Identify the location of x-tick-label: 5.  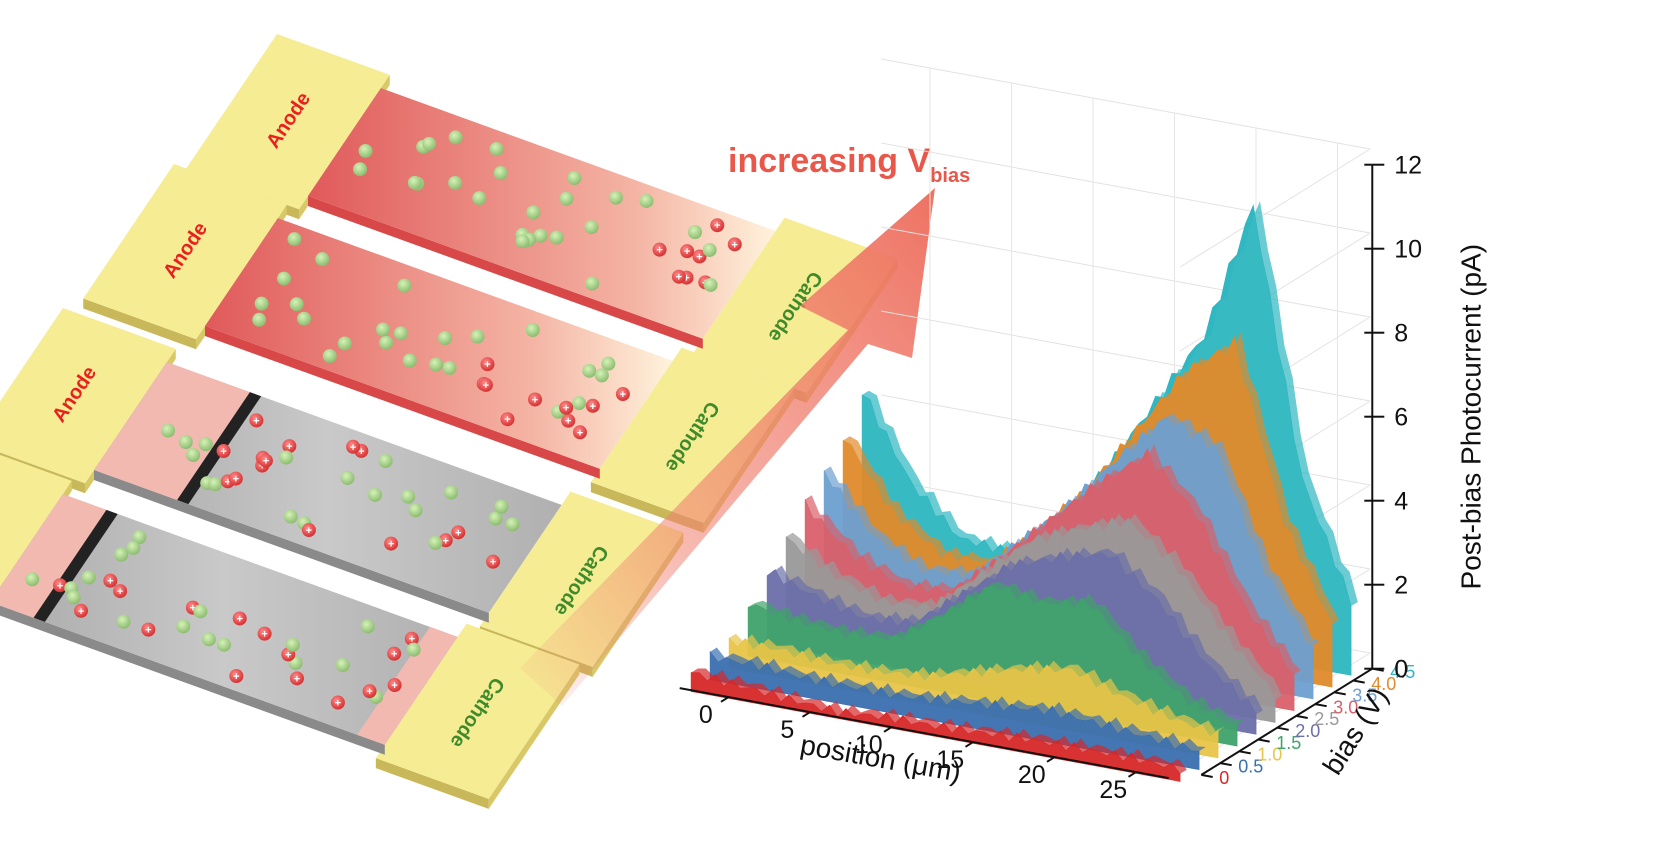
(787, 730).